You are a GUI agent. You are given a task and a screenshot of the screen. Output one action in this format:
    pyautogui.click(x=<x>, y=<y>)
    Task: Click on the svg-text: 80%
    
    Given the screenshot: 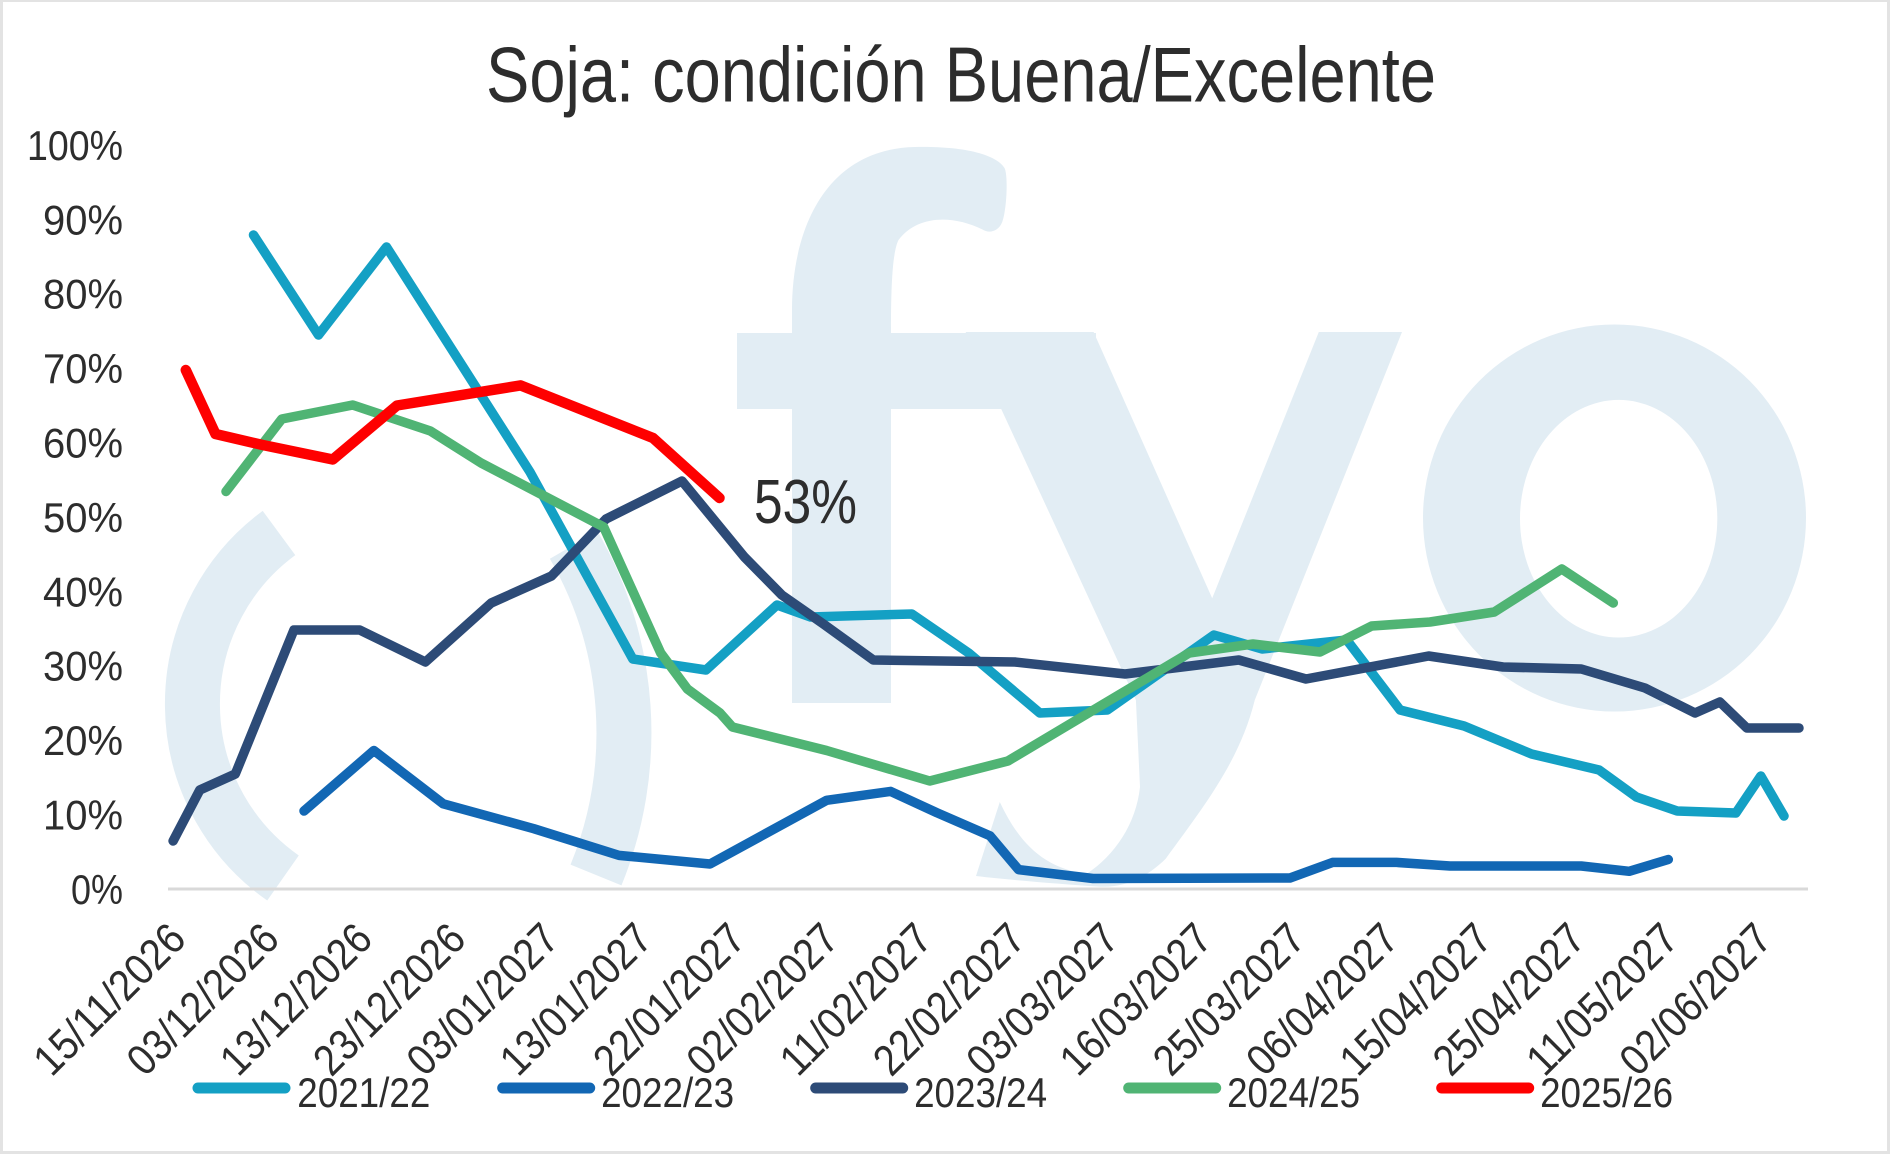 What is the action you would take?
    pyautogui.click(x=83, y=294)
    